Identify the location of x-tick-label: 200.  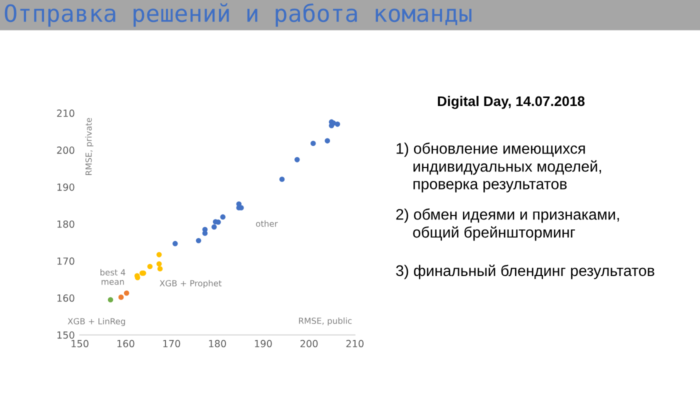
(309, 344).